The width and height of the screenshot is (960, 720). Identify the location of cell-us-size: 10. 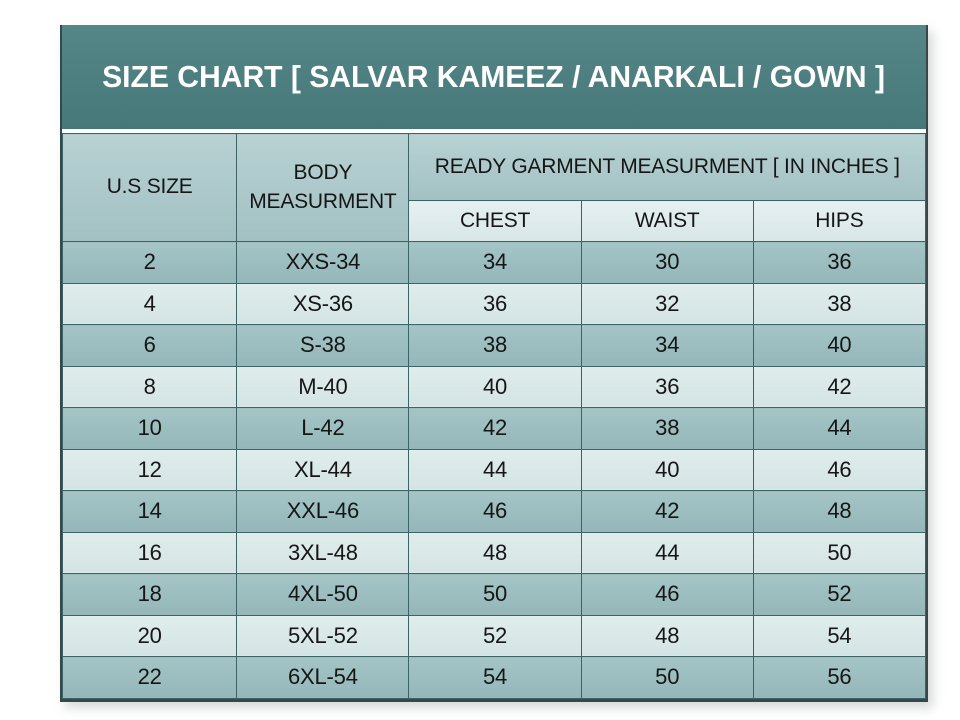
(149, 428).